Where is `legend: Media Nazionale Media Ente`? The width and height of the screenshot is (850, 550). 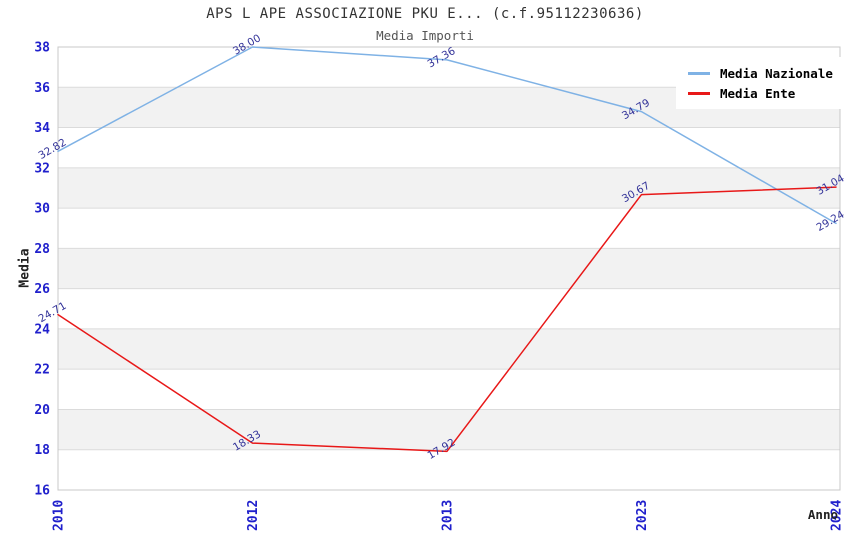
legend: Media Nazionale Media Ente is located at coordinates (760, 83).